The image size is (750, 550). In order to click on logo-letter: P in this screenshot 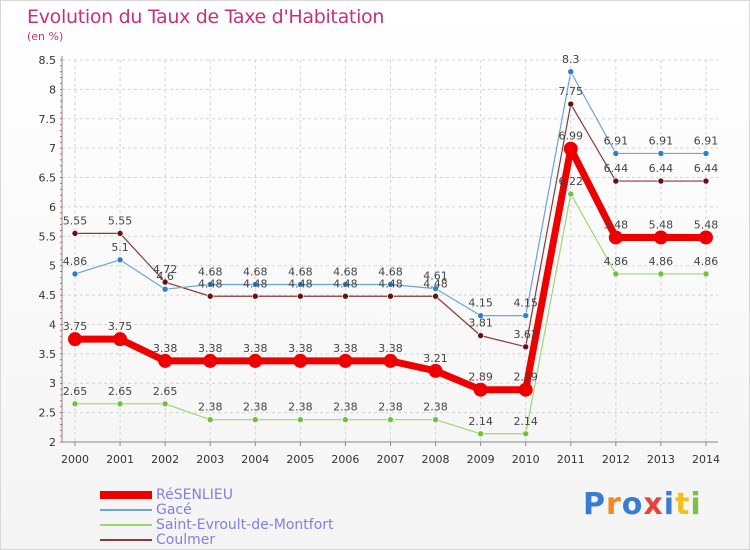, I will do `click(594, 504)`.